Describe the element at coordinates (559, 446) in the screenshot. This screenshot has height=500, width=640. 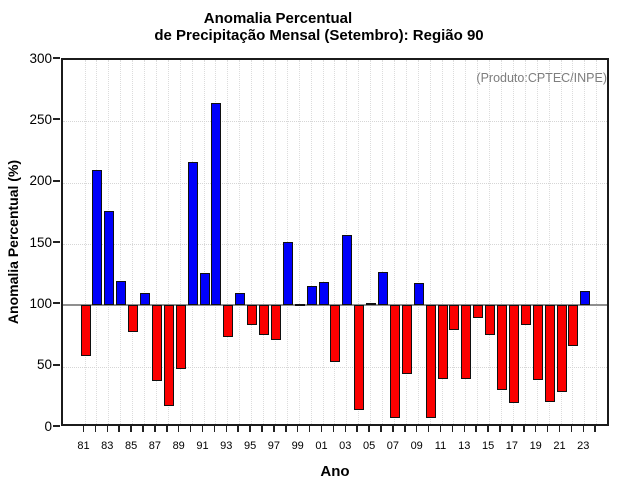
I see `x-tick-label: 21` at that location.